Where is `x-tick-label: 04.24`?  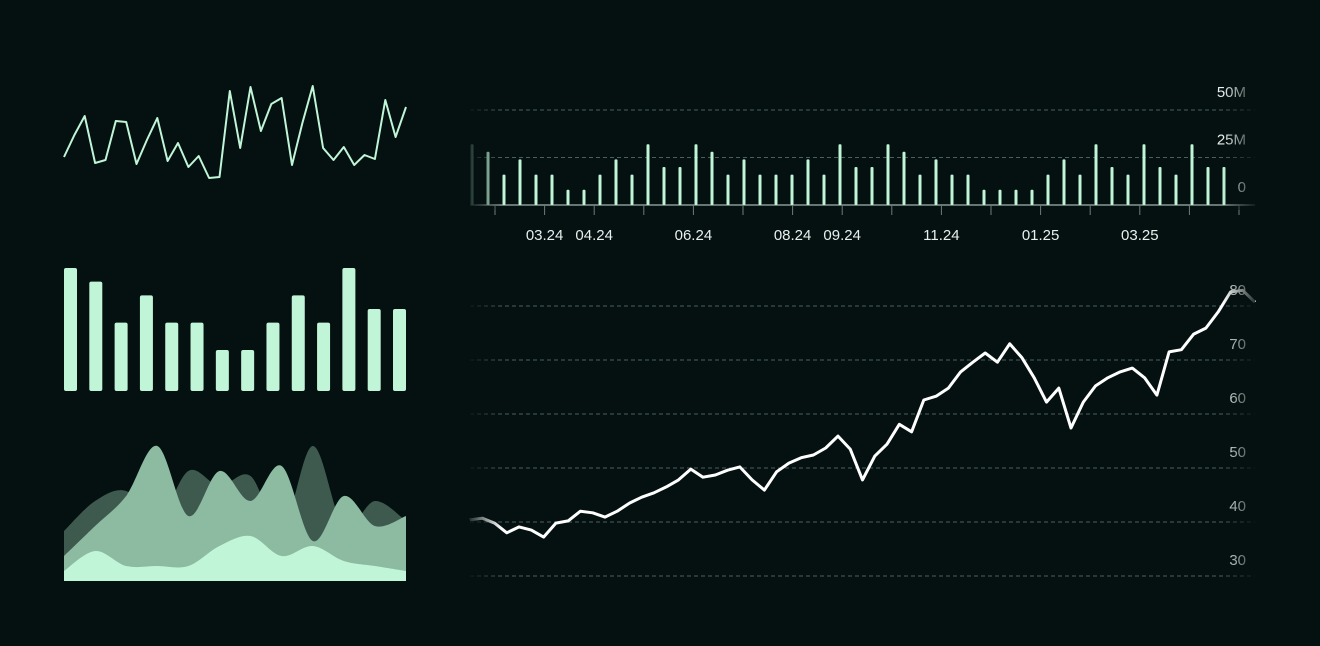 x-tick-label: 04.24 is located at coordinates (594, 235).